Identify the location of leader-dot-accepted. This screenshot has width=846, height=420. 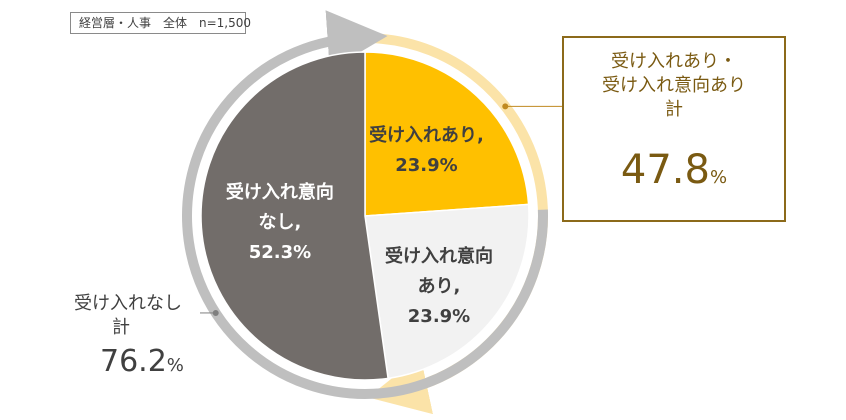
(505, 106).